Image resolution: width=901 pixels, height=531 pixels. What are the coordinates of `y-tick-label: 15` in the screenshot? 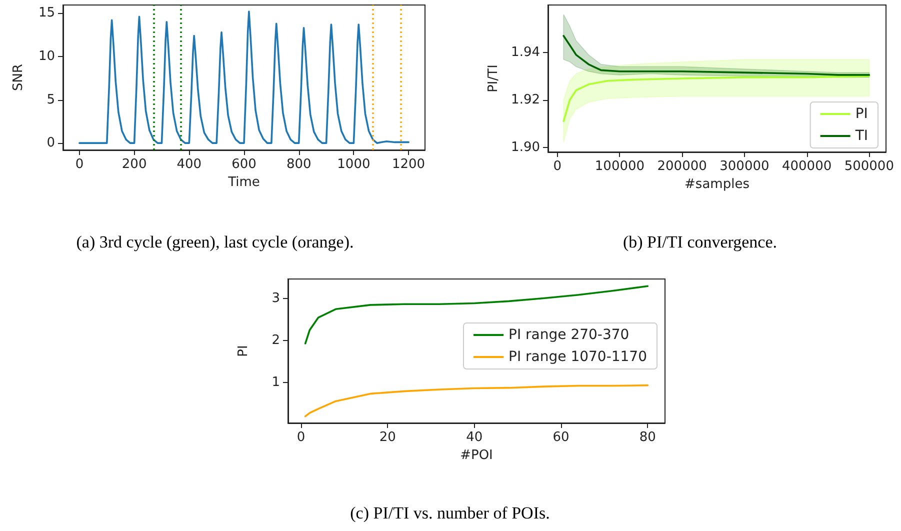 It's located at (46, 13).